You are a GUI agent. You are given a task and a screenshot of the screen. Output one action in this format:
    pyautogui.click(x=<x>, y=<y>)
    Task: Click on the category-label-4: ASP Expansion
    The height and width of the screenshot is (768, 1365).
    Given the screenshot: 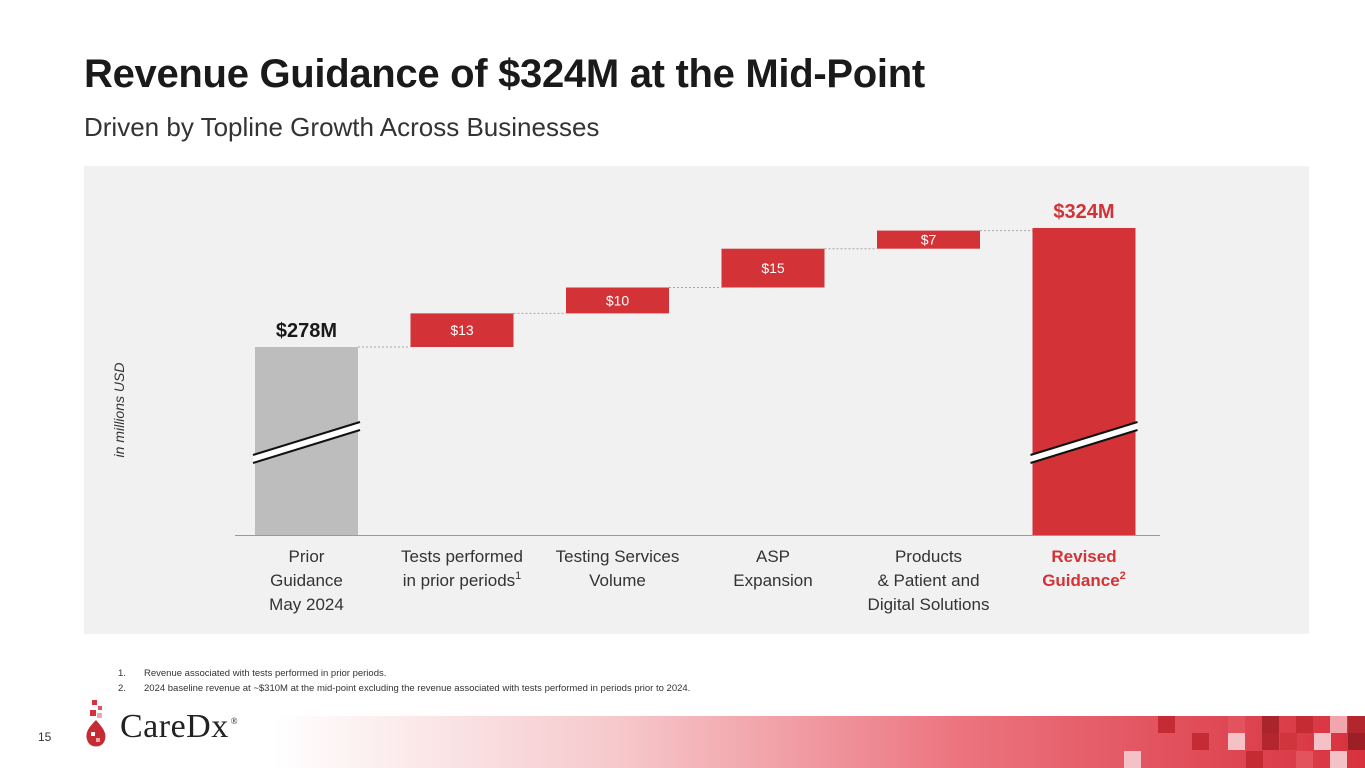 What is the action you would take?
    pyautogui.click(x=772, y=568)
    